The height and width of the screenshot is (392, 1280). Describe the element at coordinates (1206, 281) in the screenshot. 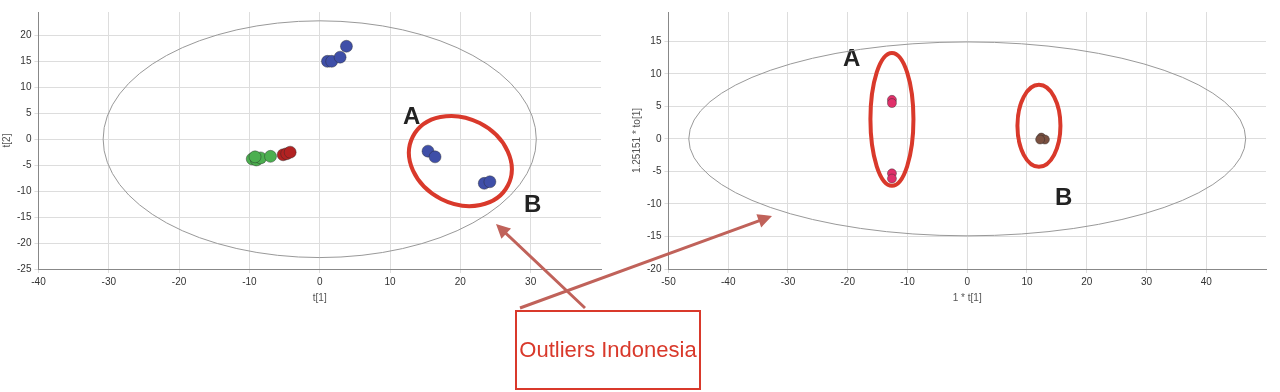

I see `x-tick-label: 40` at that location.